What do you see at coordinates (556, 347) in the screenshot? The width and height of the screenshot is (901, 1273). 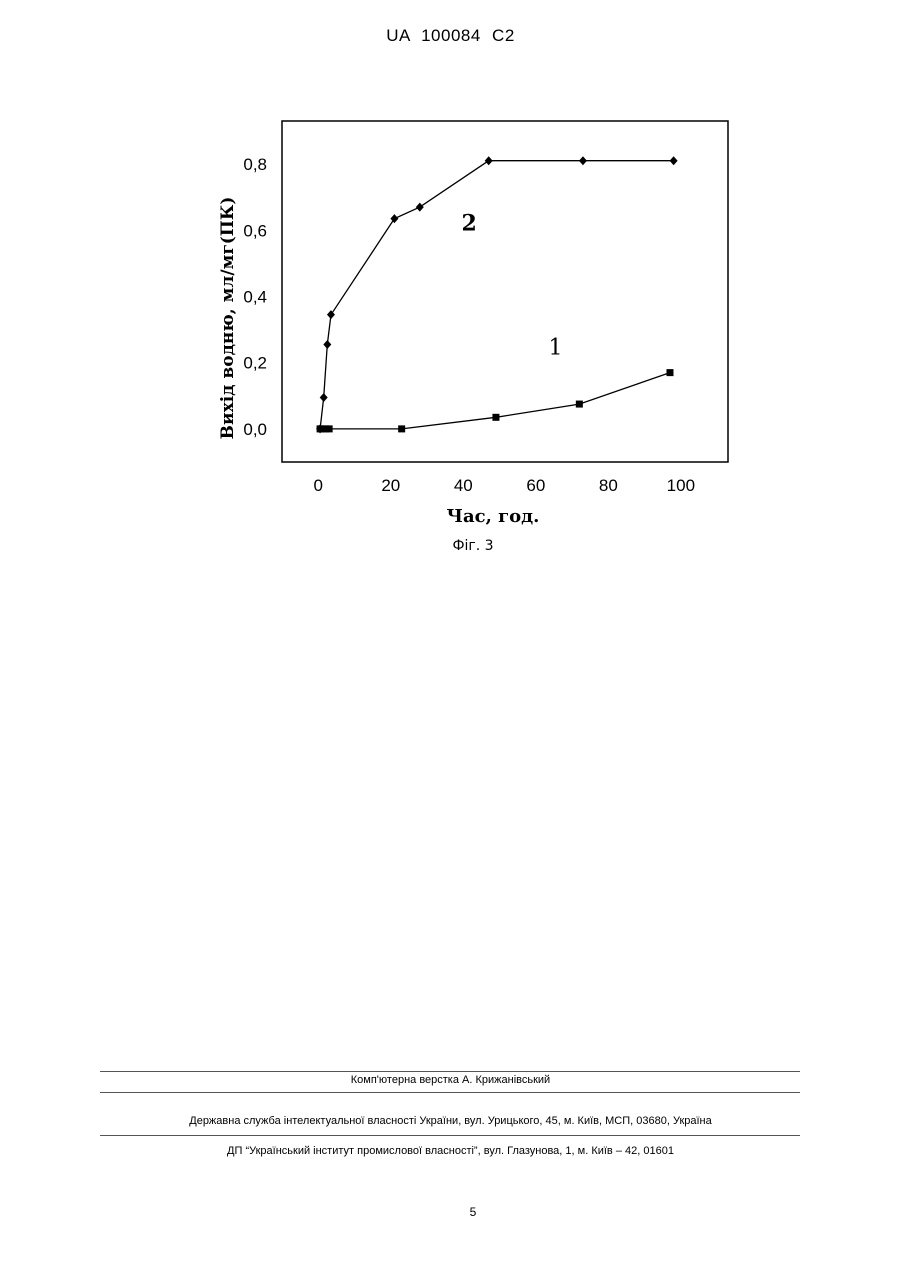 I see `series-1-label: 1` at bounding box center [556, 347].